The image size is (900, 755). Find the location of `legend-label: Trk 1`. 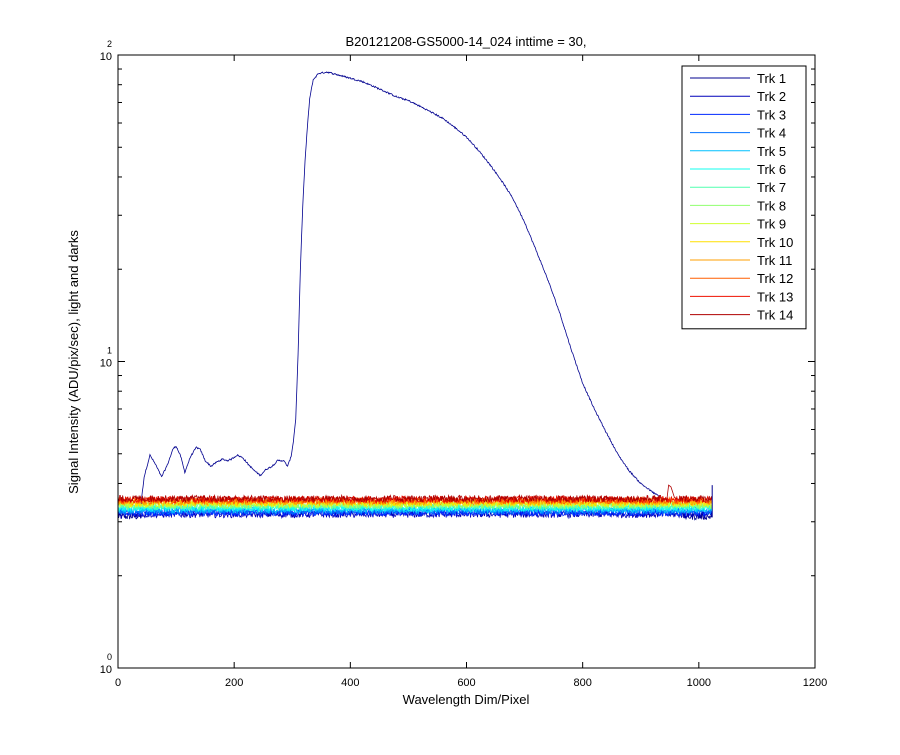

legend-label: Trk 1 is located at coordinates (771, 78).